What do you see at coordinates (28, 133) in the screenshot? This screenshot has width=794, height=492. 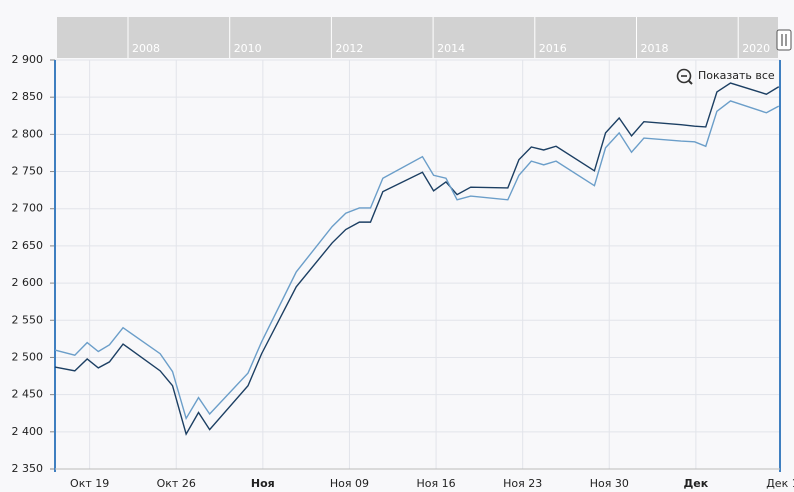 I see `y-tick-label: 2 800` at bounding box center [28, 133].